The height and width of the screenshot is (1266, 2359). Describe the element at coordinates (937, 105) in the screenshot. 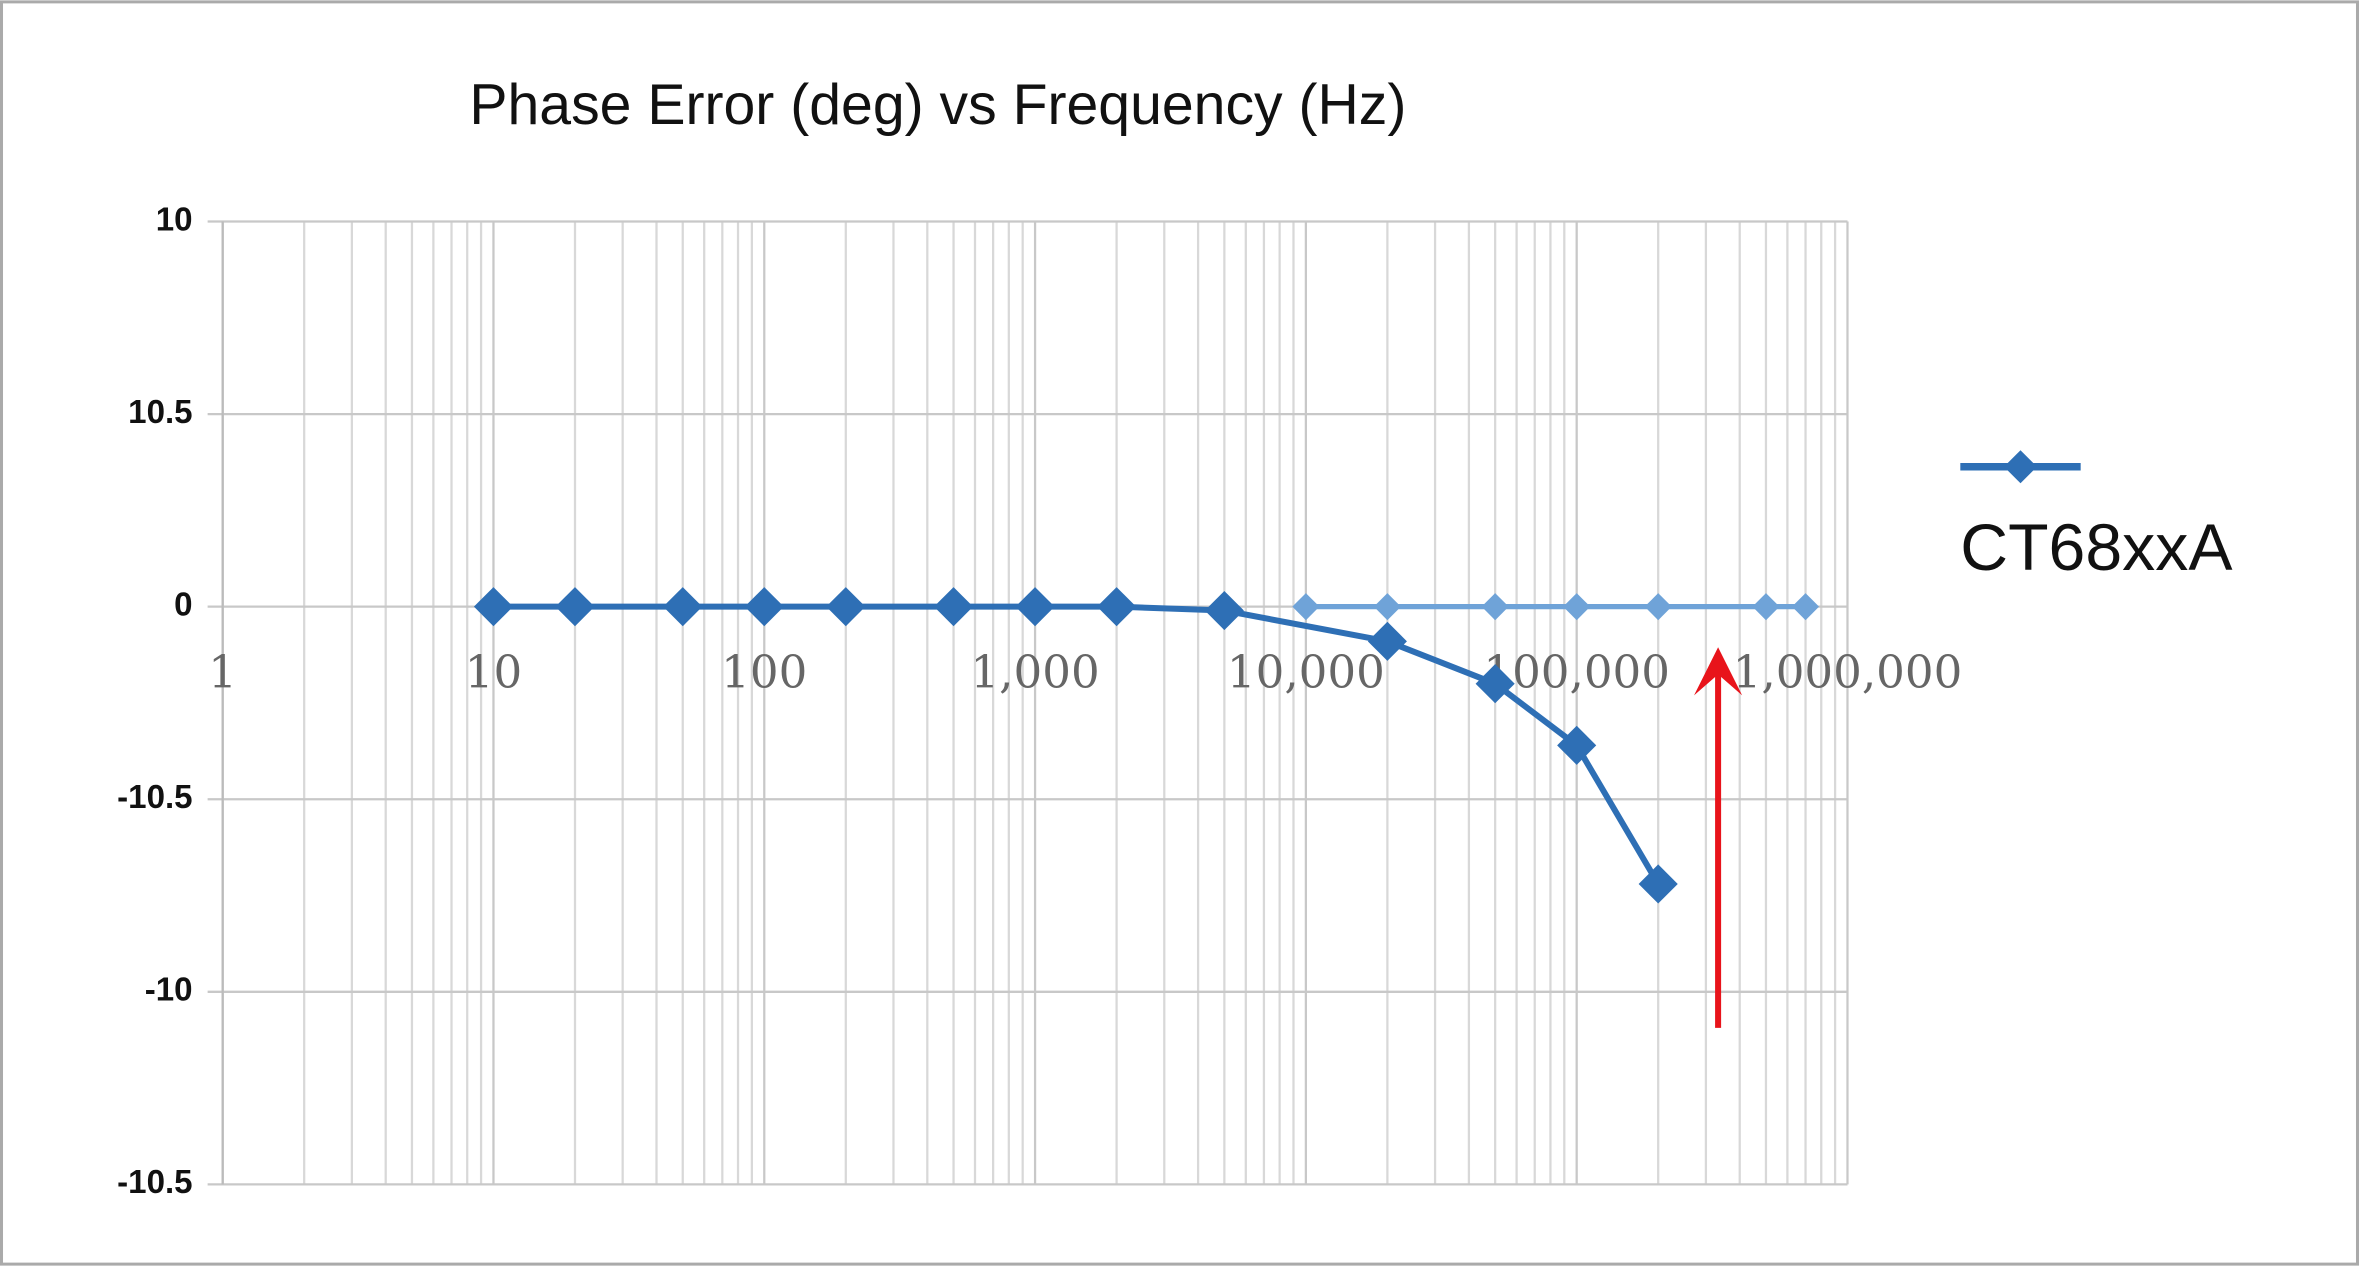

I see `chart-title: Phase Error (deg) vs Frequency (Hz)` at that location.